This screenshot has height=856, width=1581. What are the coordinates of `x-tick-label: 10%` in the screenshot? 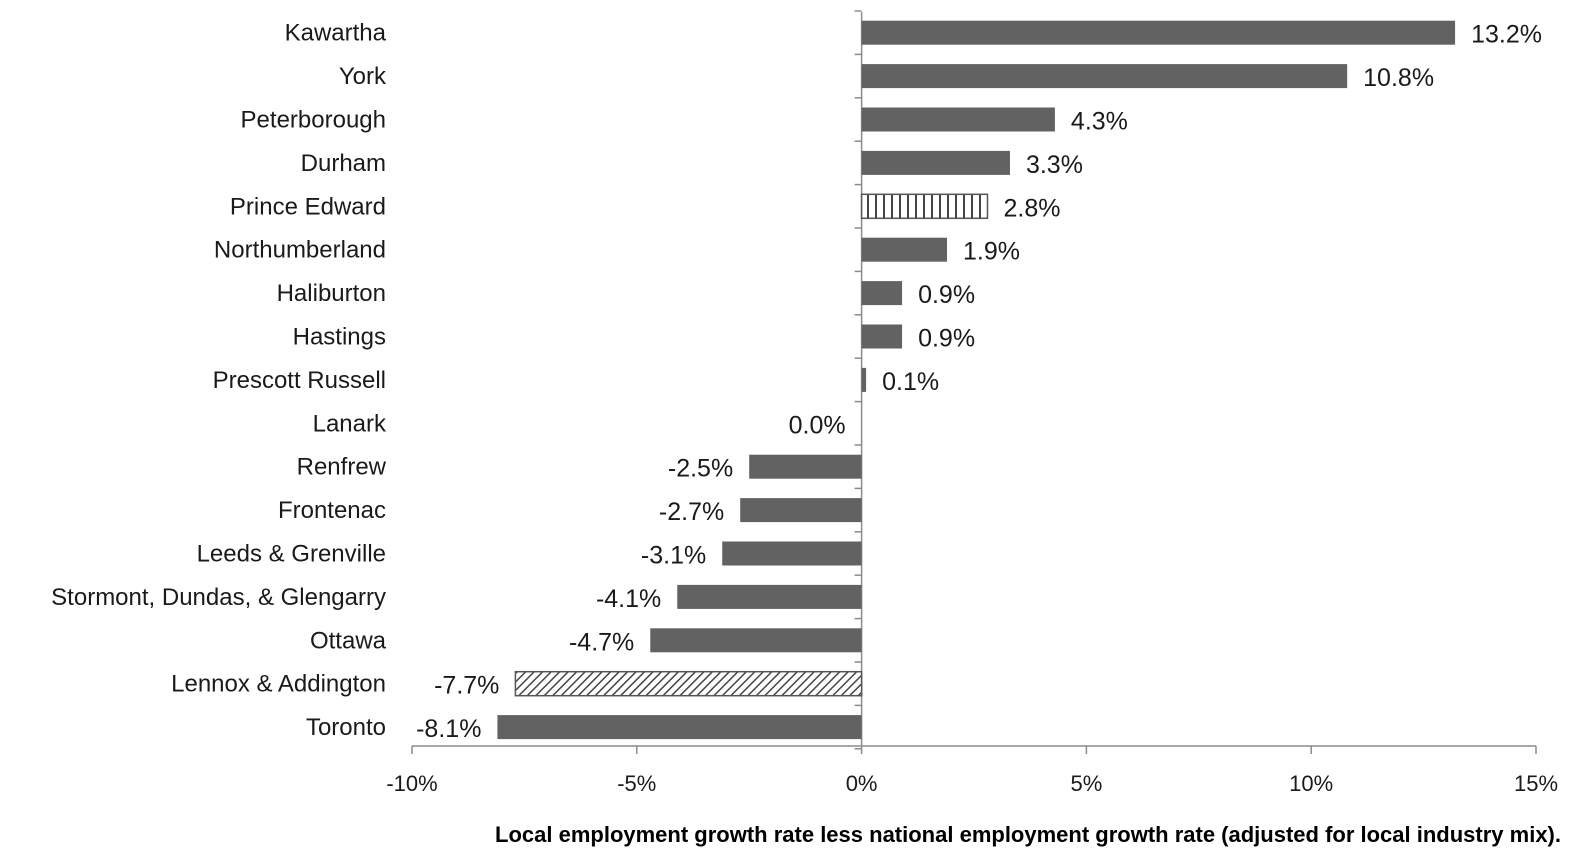 It's located at (1311, 783).